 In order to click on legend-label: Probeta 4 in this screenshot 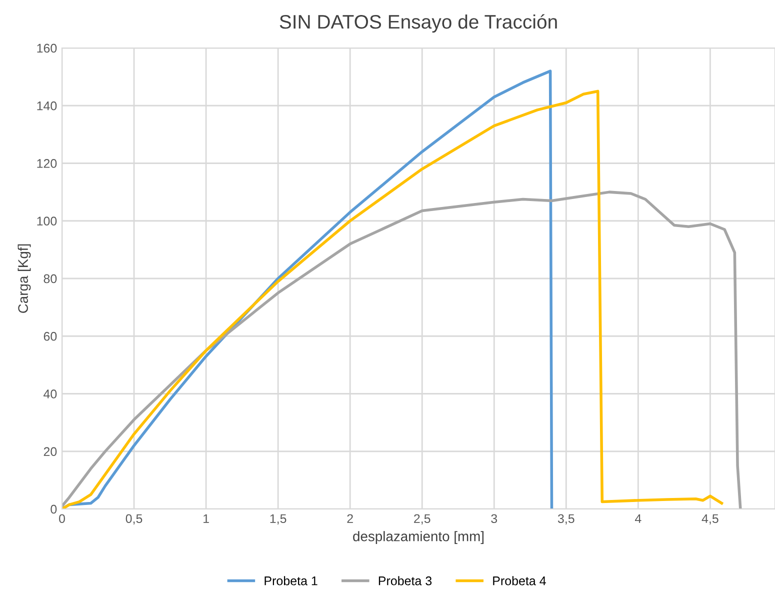, I will do `click(519, 581)`.